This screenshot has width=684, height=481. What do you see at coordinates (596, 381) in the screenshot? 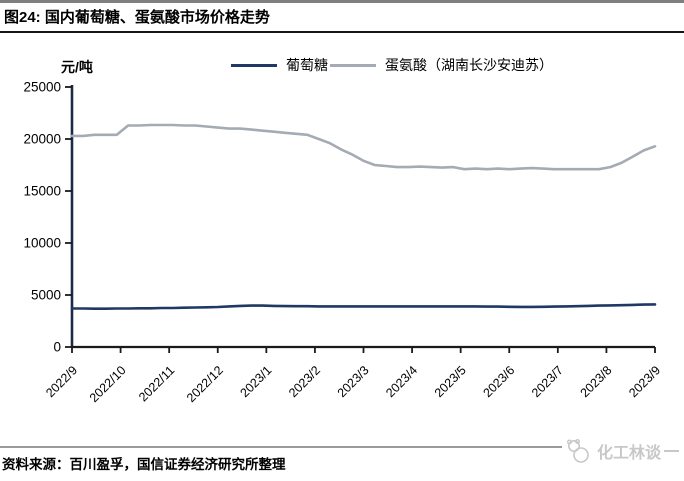
I see `x-tick-label: 2023/8` at bounding box center [596, 381].